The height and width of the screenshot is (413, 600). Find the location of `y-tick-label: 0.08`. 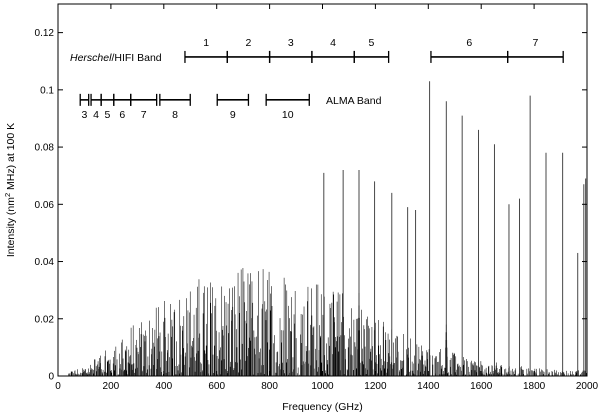

y-tick-label: 0.08 is located at coordinates (45, 148).